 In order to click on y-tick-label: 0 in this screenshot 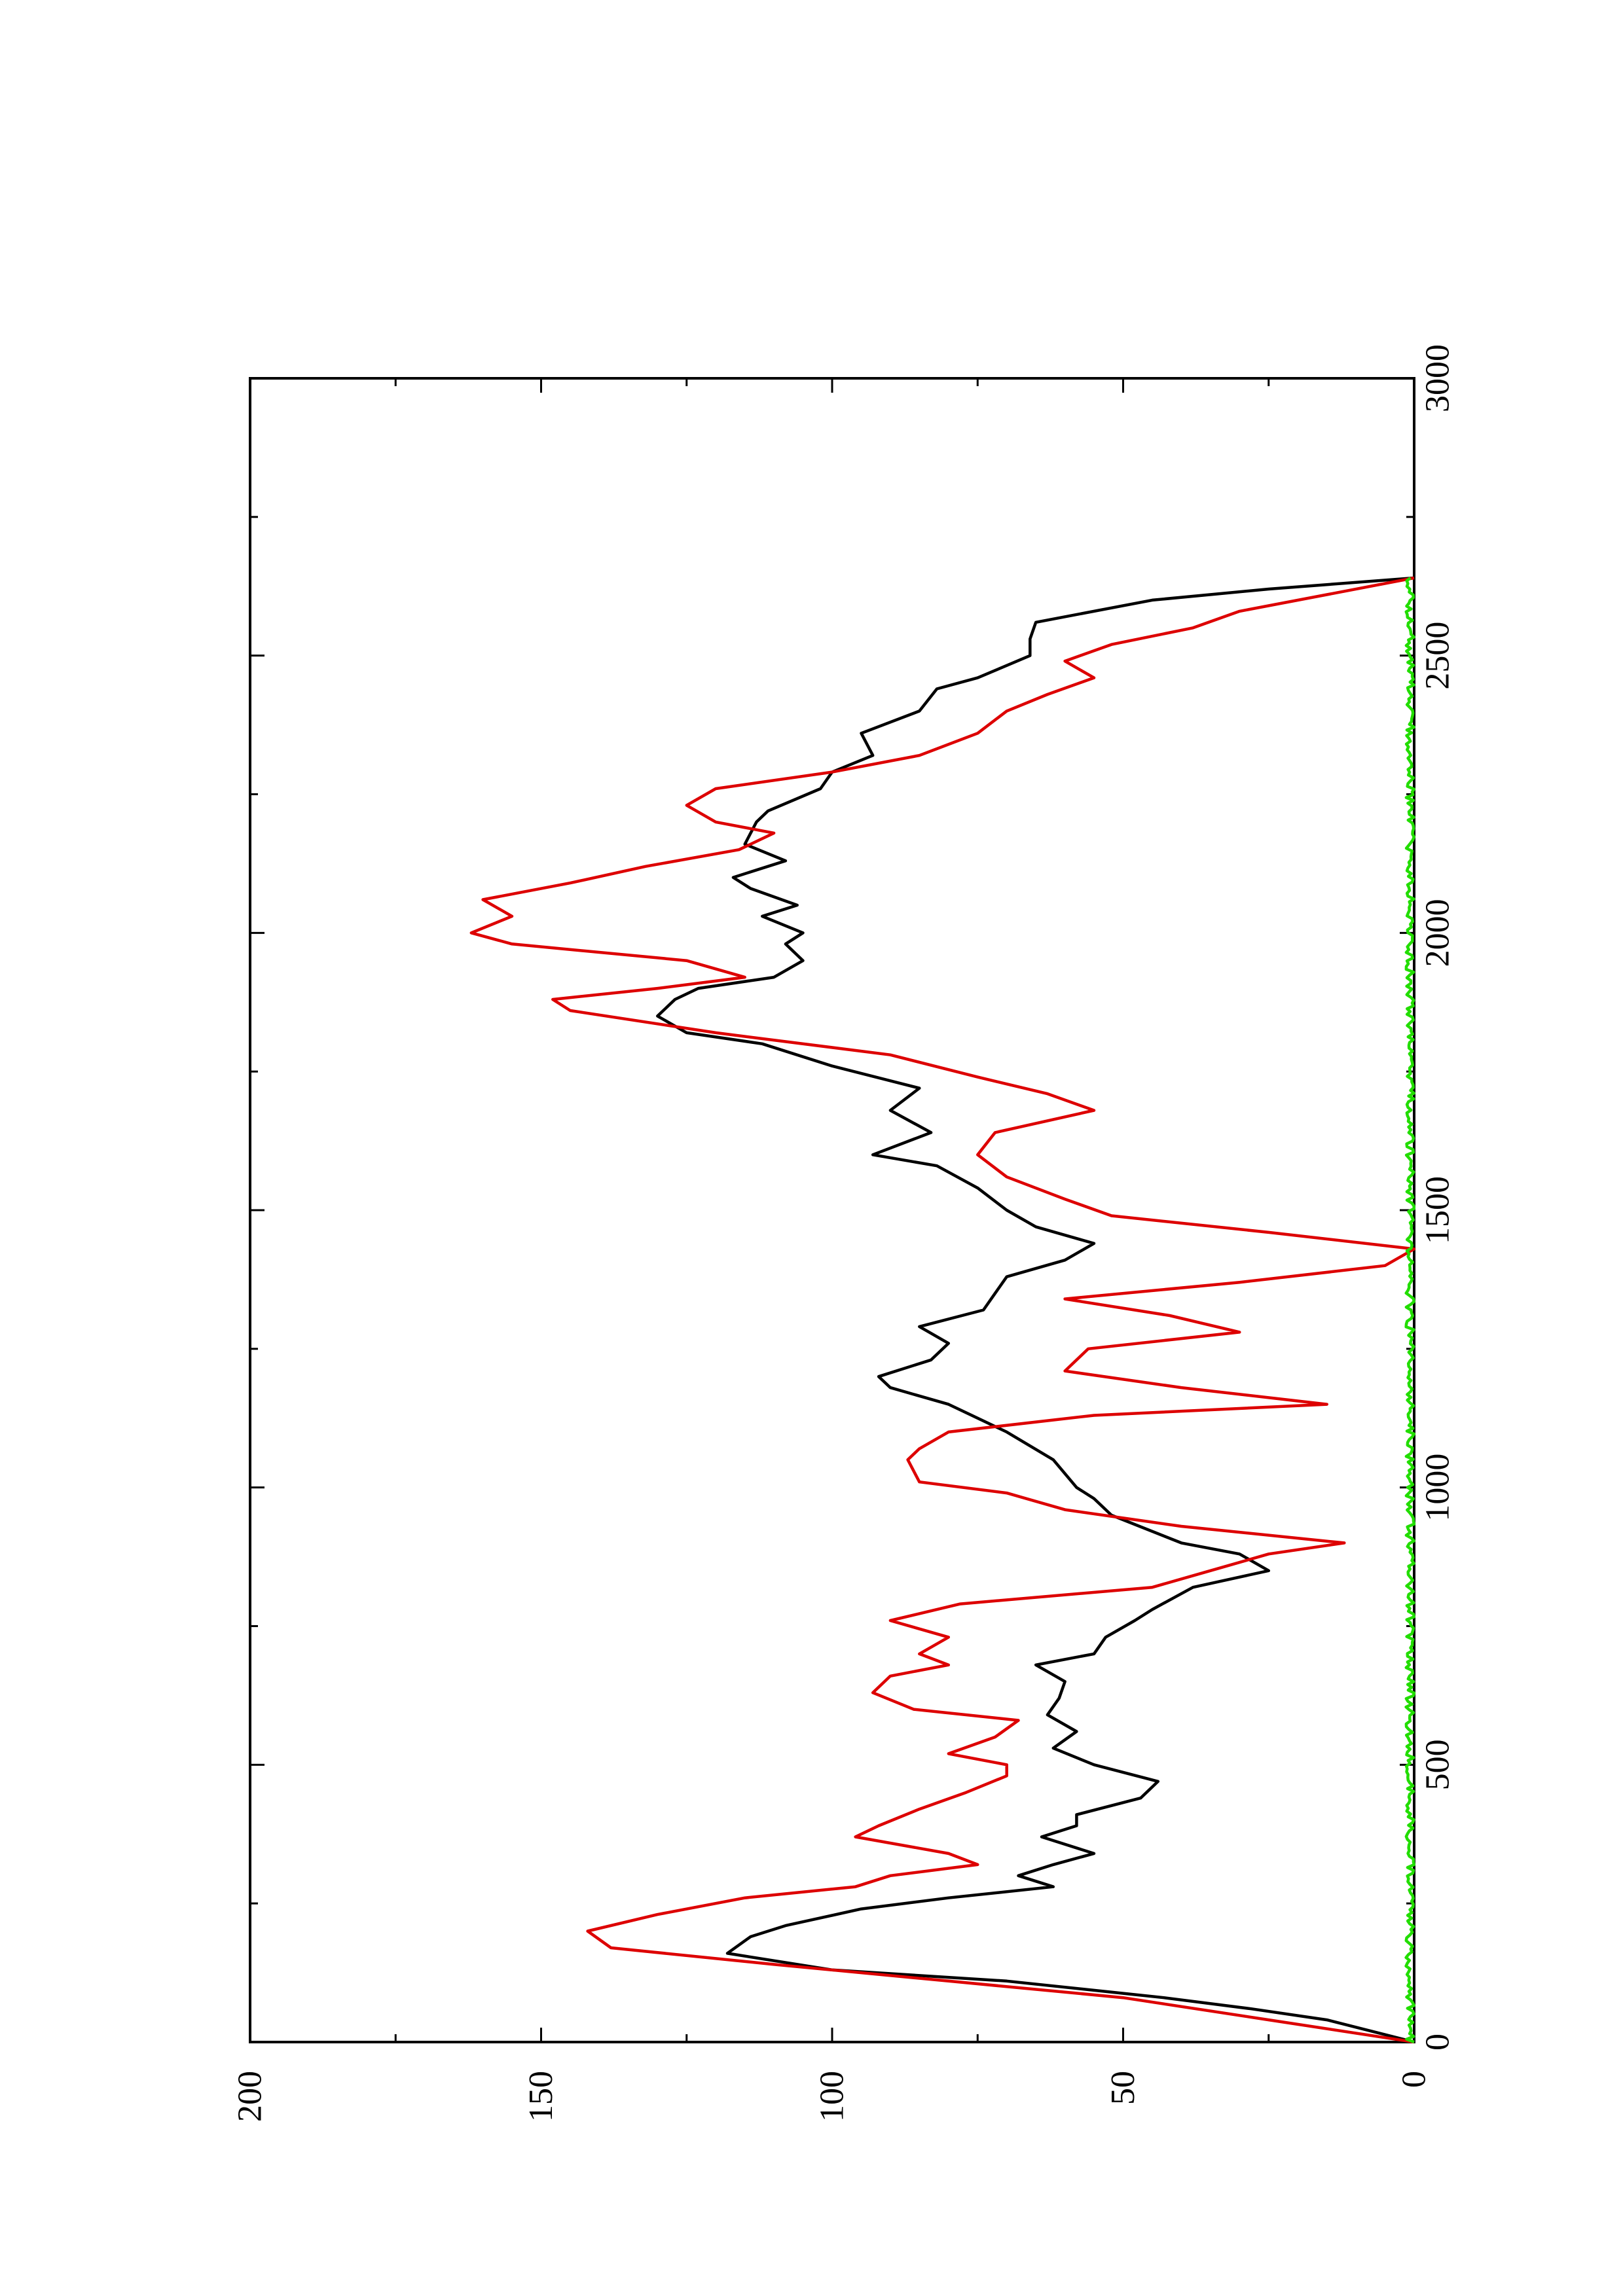, I will do `click(1414, 2079)`.